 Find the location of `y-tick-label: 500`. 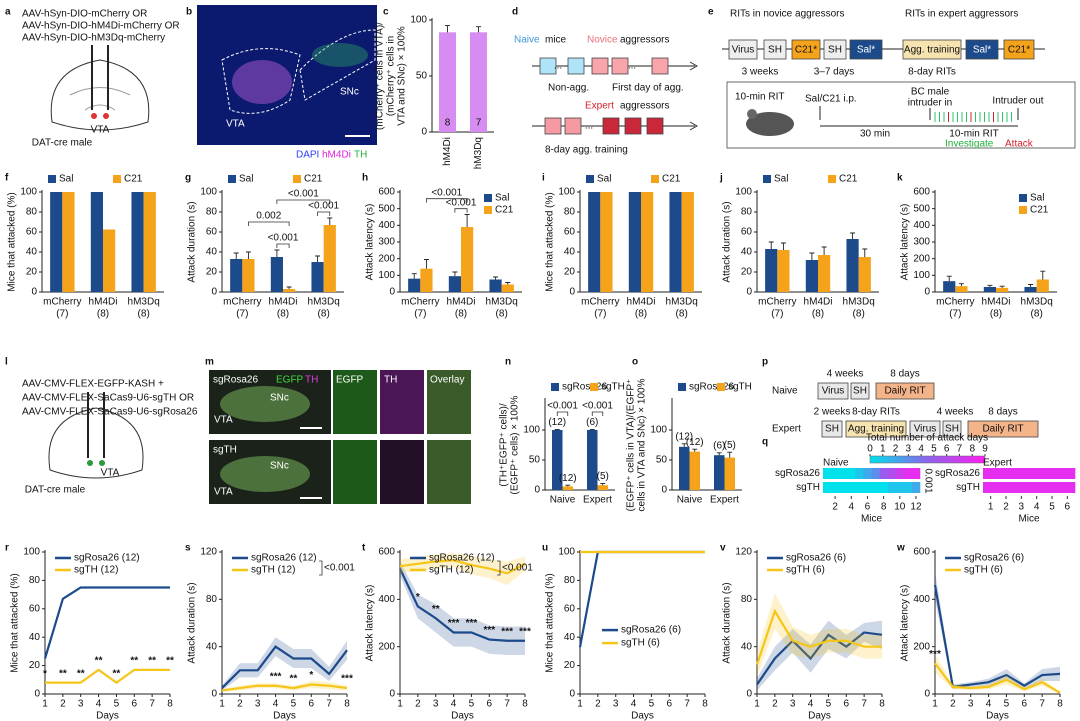

y-tick-label: 500 is located at coordinates (921, 208).